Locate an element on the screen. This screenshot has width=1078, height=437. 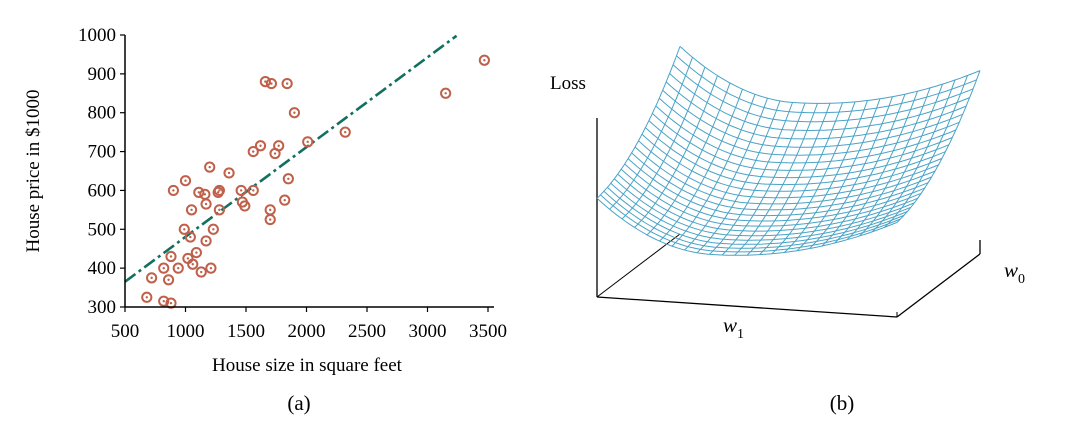
y-axis-ticks: 300 400 500 600 700 800 900 1000 is located at coordinates (101, 171).